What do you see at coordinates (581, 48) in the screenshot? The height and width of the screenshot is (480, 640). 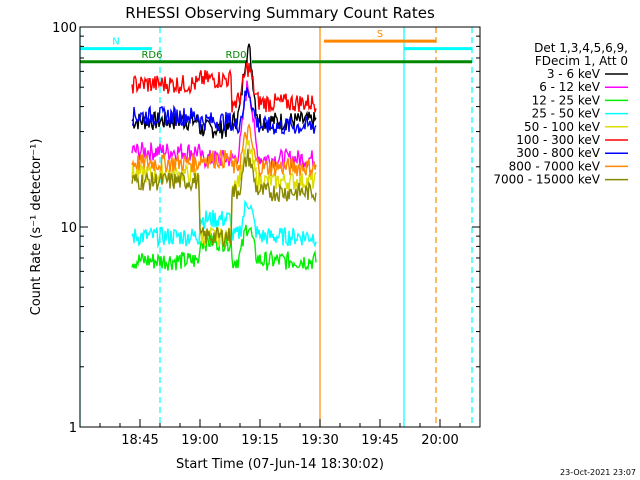 I see `legend-header-line-1: Det 1,3,4,5,6,9,` at bounding box center [581, 48].